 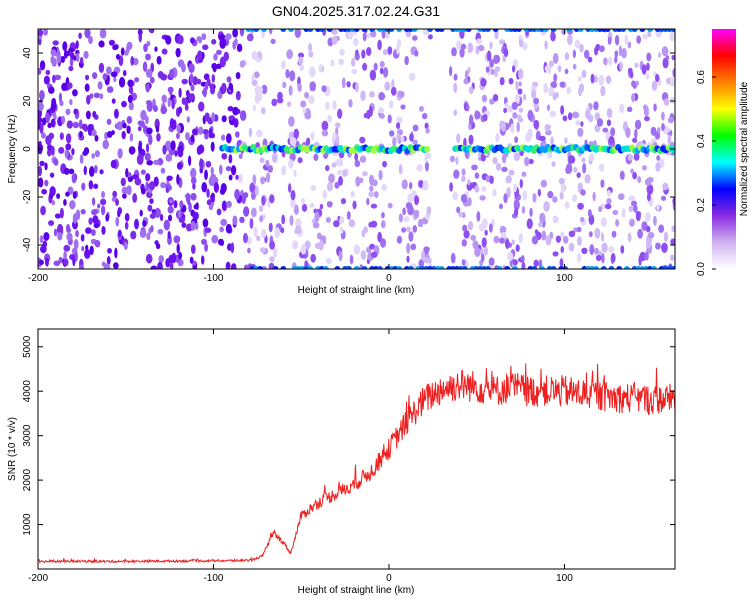 I want to click on carrier-line-cell, so click(x=427, y=149).